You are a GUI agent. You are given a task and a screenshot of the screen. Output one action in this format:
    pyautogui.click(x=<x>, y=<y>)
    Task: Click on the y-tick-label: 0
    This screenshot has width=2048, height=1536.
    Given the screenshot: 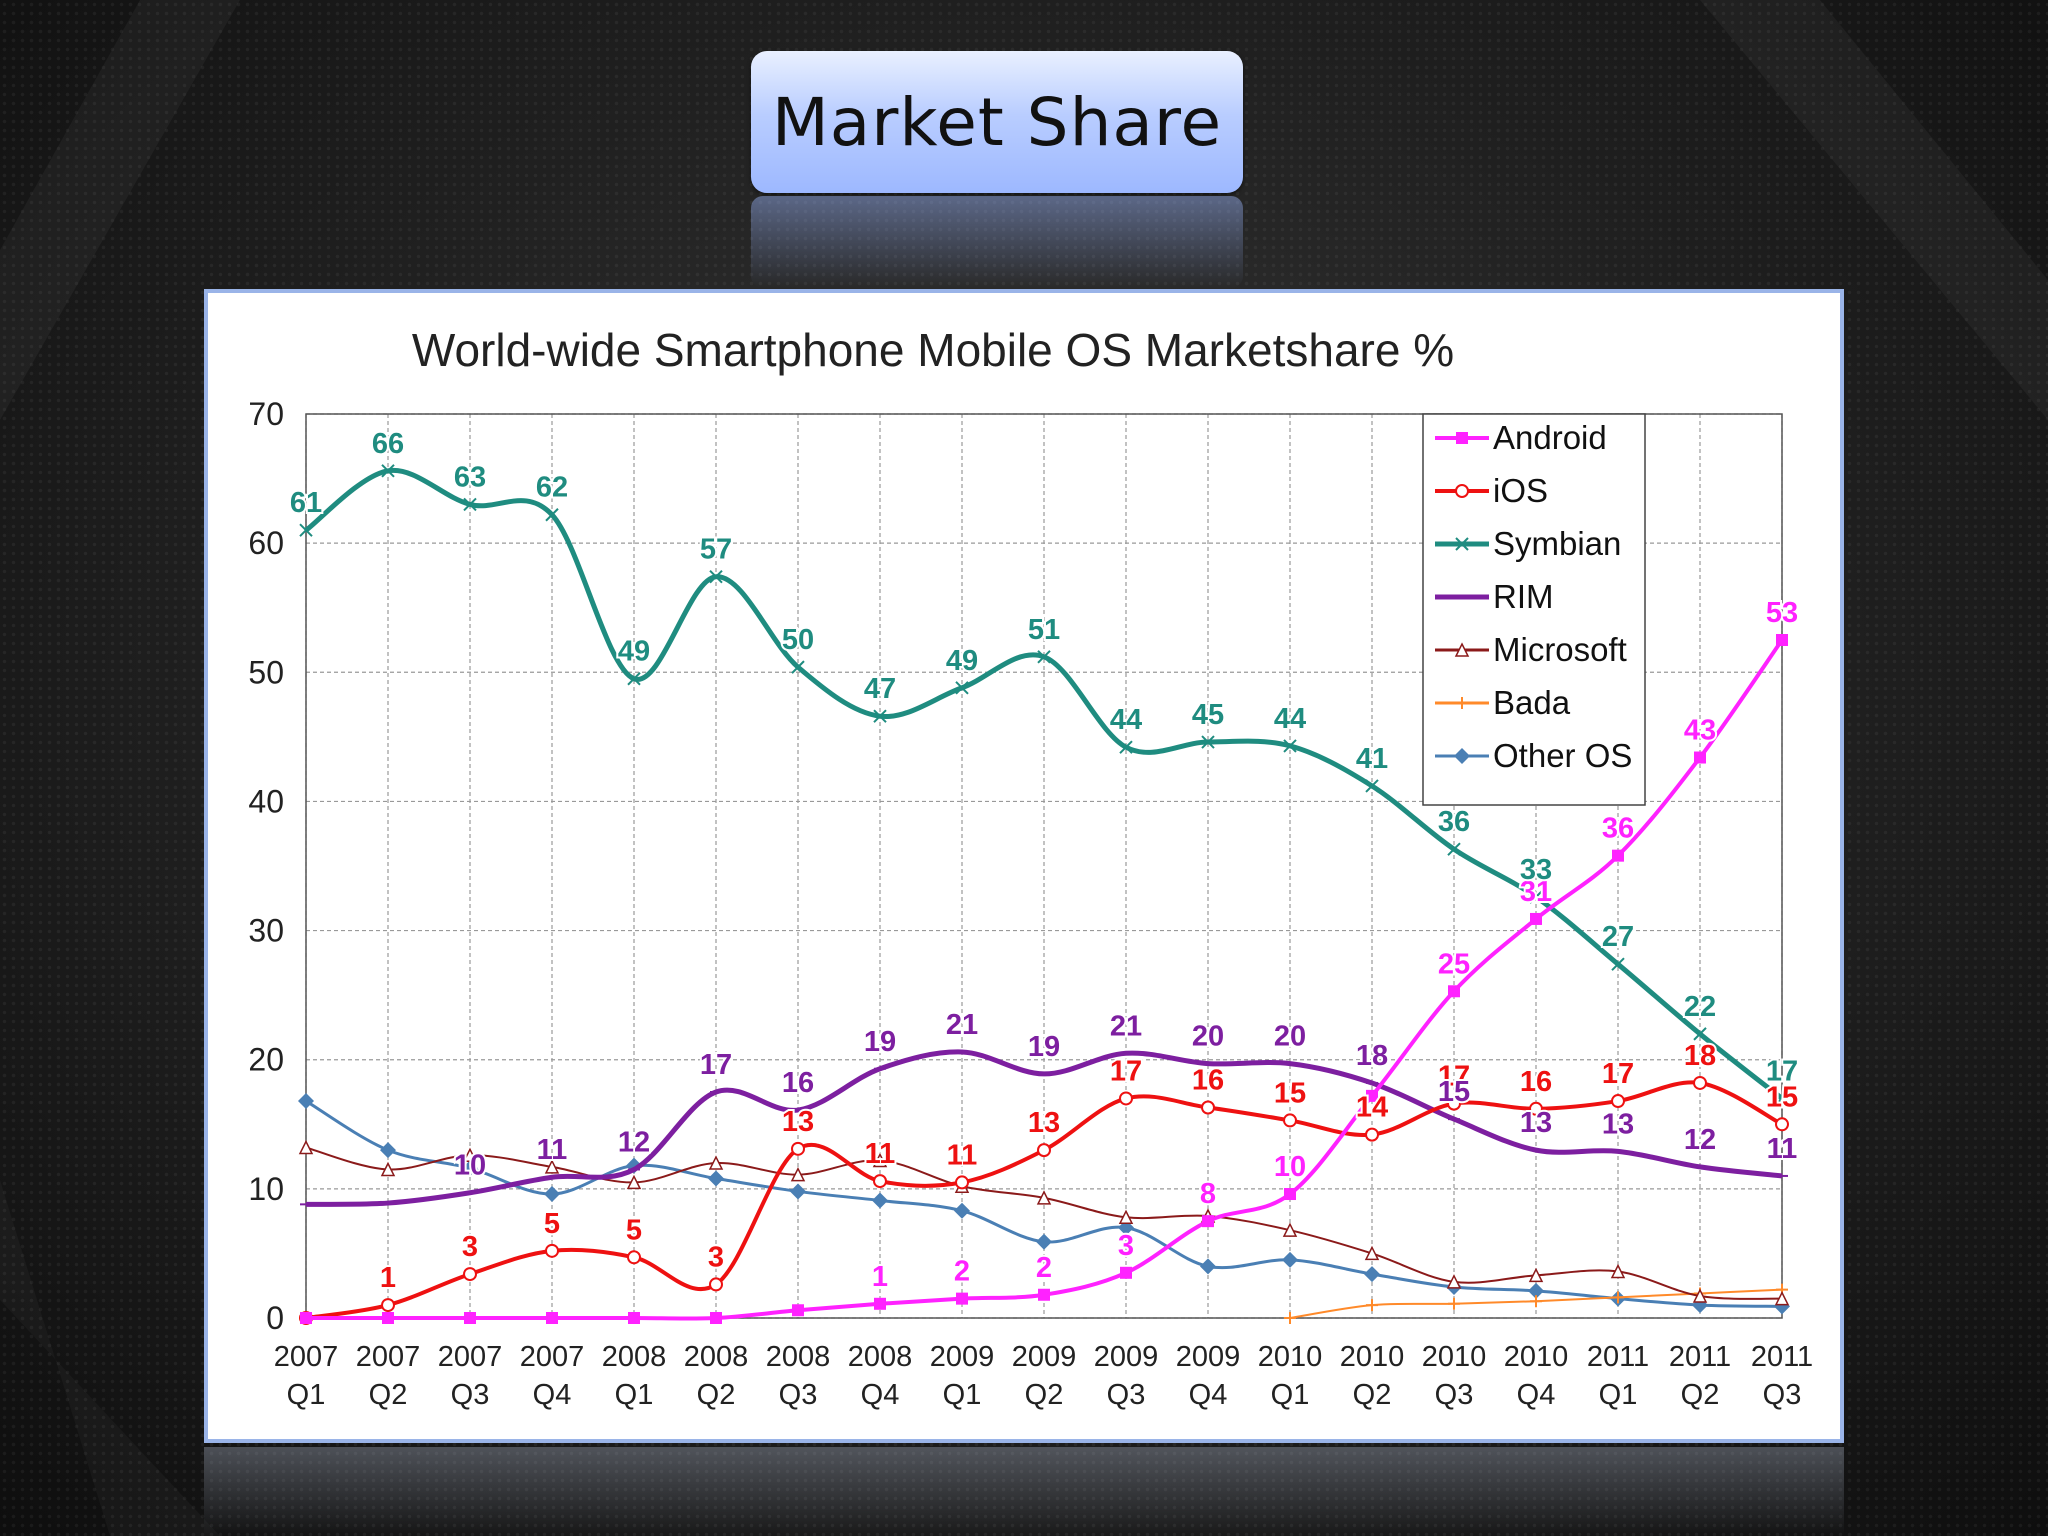 What is the action you would take?
    pyautogui.click(x=275, y=1318)
    